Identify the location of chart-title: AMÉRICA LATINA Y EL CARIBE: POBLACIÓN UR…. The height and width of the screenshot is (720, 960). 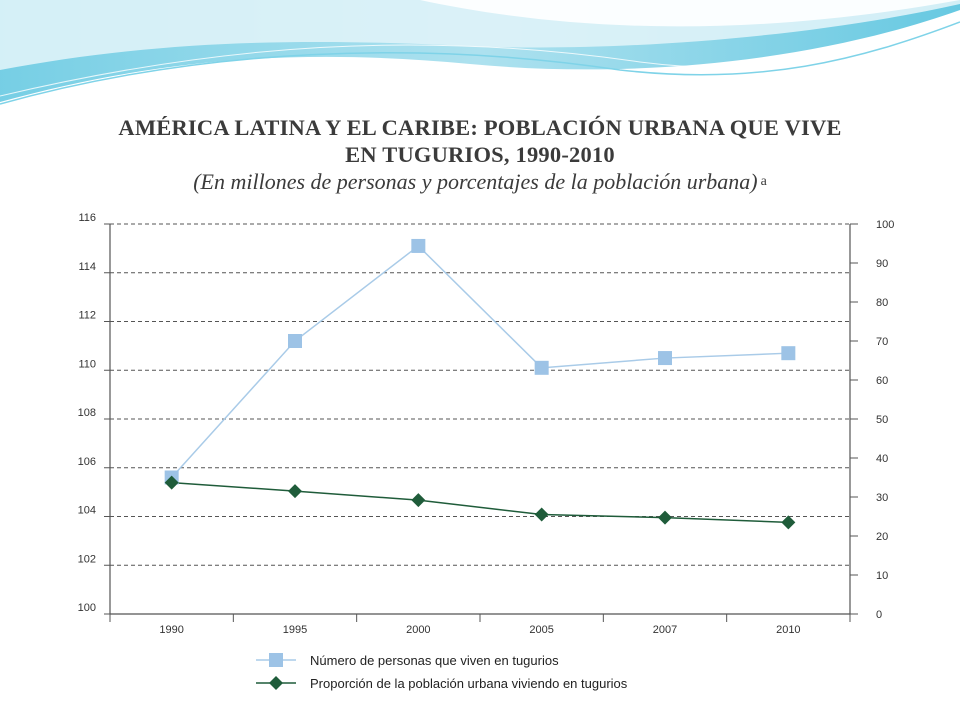
(480, 141).